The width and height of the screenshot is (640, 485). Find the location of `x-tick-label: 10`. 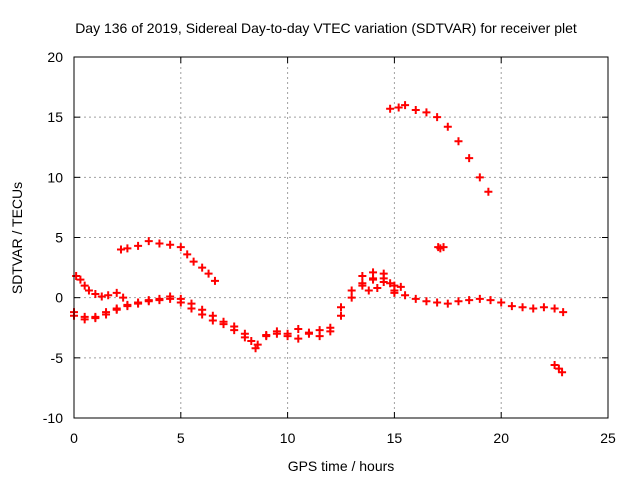

x-tick-label: 10 is located at coordinates (288, 438).